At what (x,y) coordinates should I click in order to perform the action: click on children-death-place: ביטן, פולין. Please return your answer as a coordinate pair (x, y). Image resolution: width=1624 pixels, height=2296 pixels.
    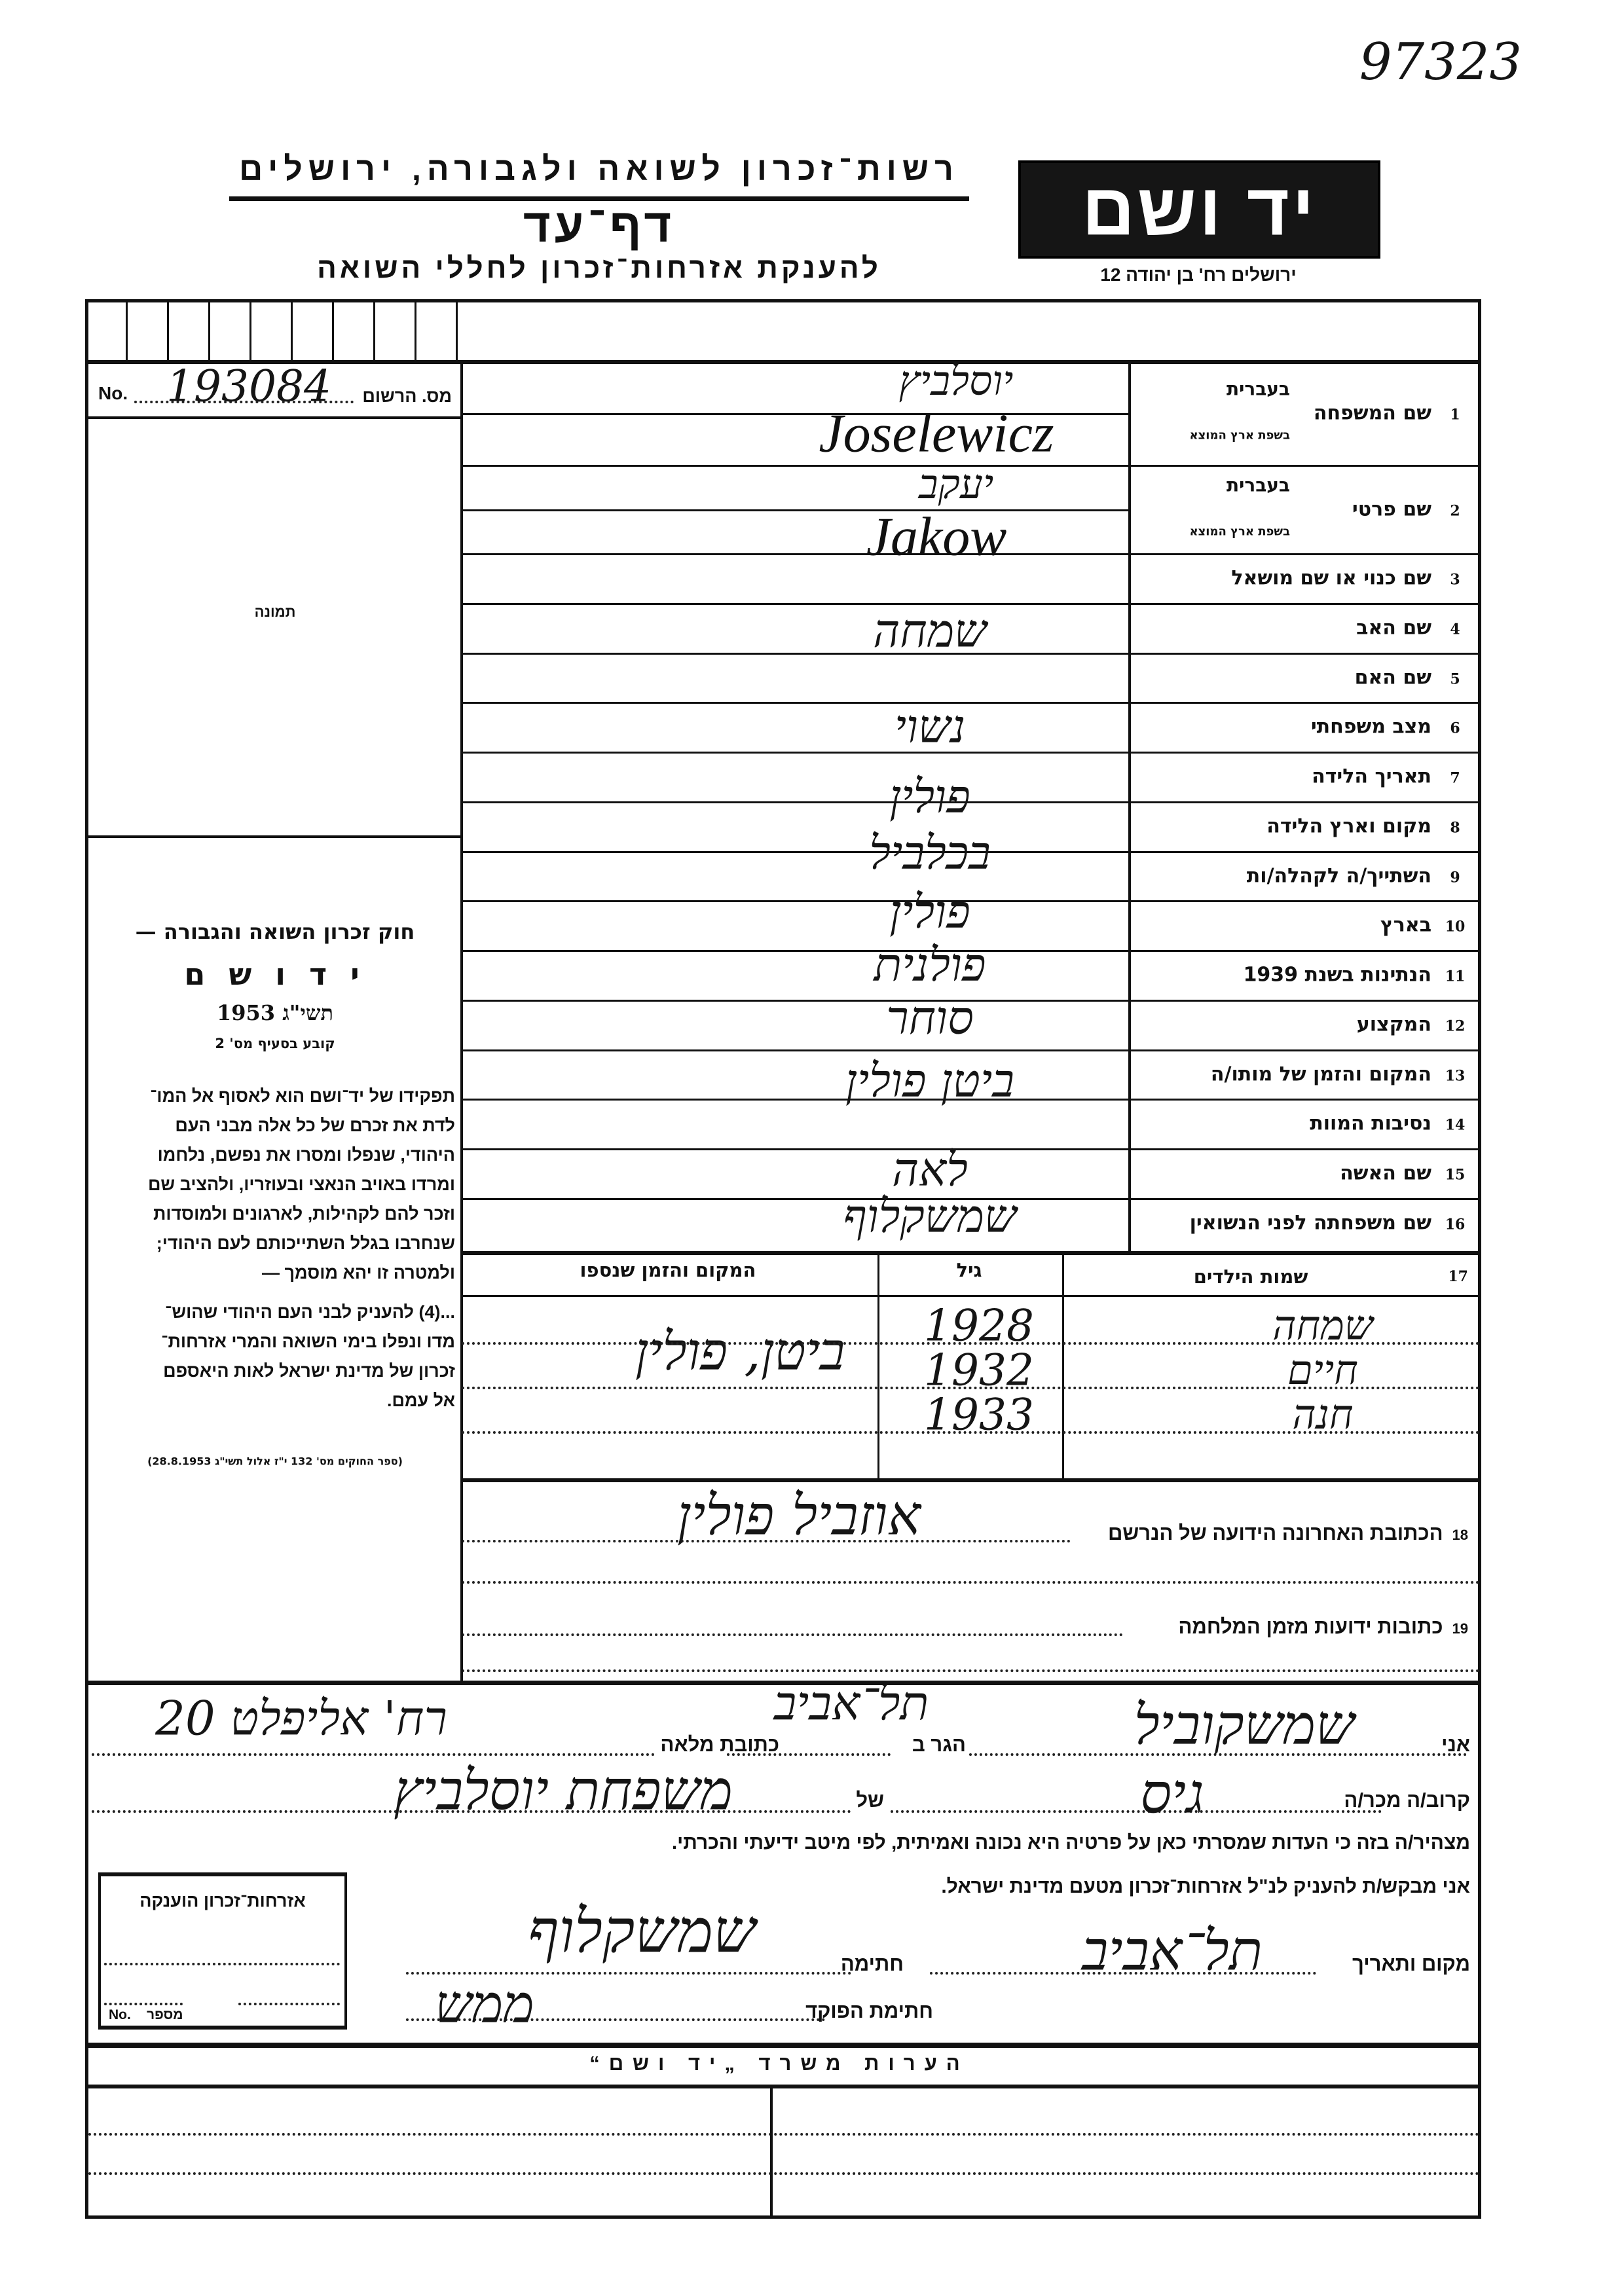
    Looking at the image, I should click on (740, 1351).